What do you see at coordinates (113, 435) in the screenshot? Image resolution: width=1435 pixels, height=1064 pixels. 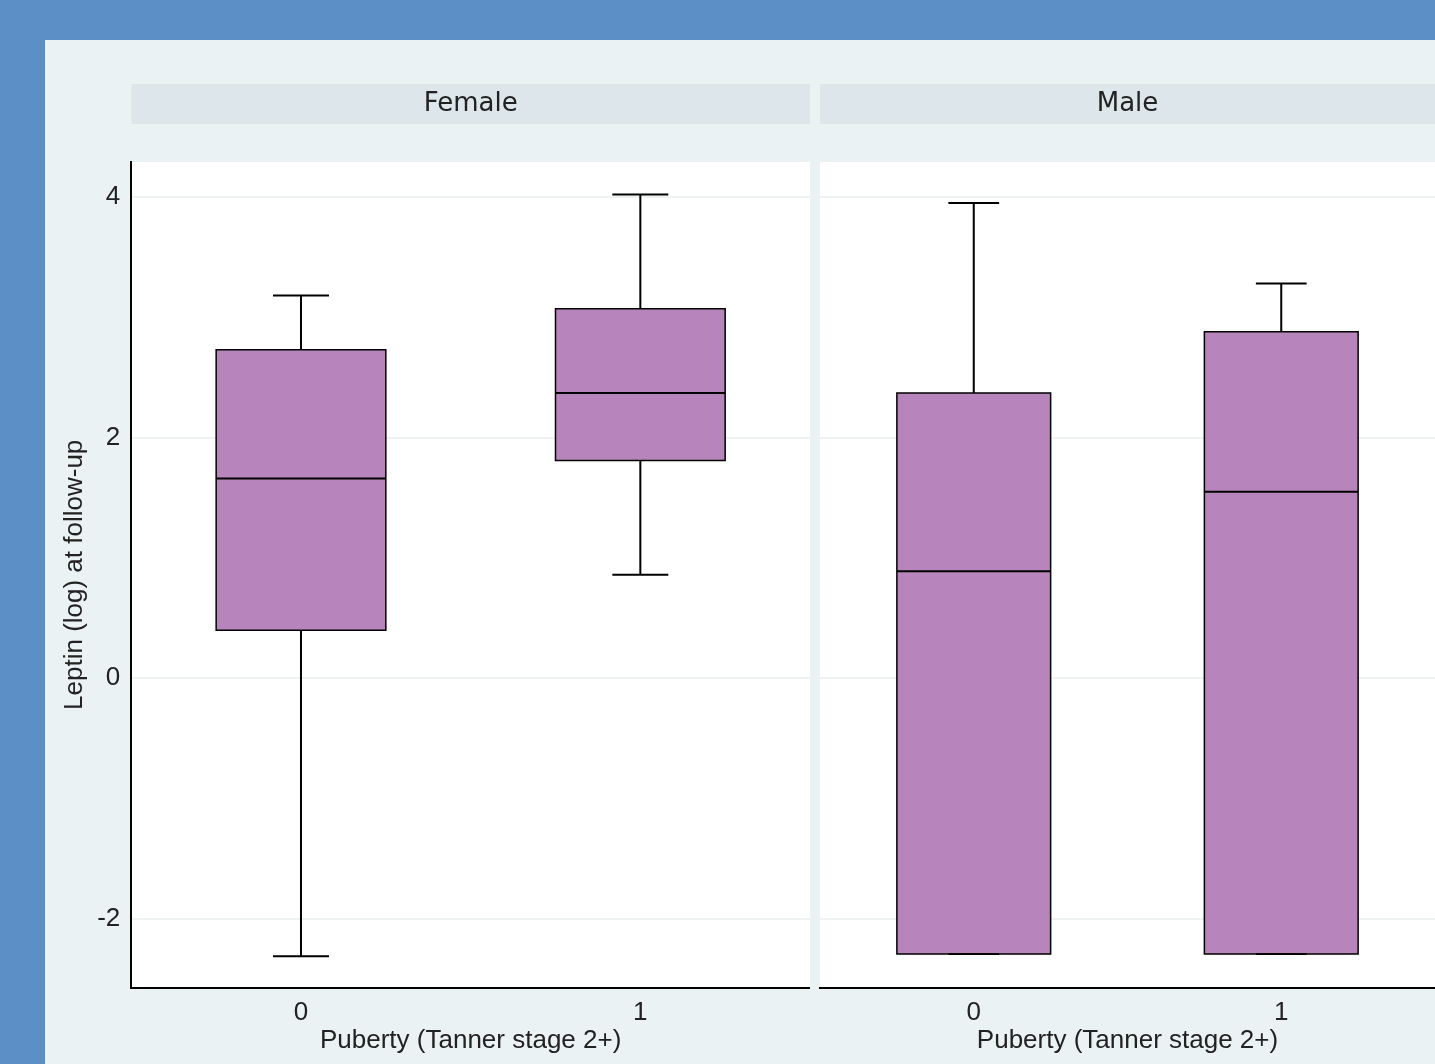 I see `y-tick-label: 2` at bounding box center [113, 435].